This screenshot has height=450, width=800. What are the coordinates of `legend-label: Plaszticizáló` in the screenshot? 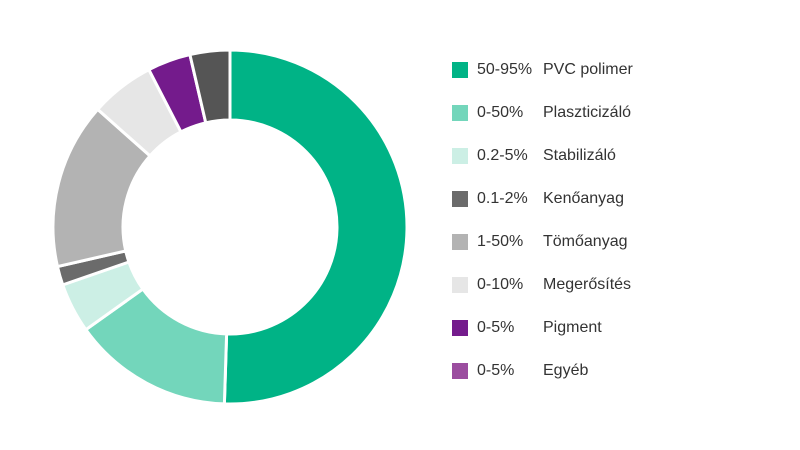 It's located at (587, 112).